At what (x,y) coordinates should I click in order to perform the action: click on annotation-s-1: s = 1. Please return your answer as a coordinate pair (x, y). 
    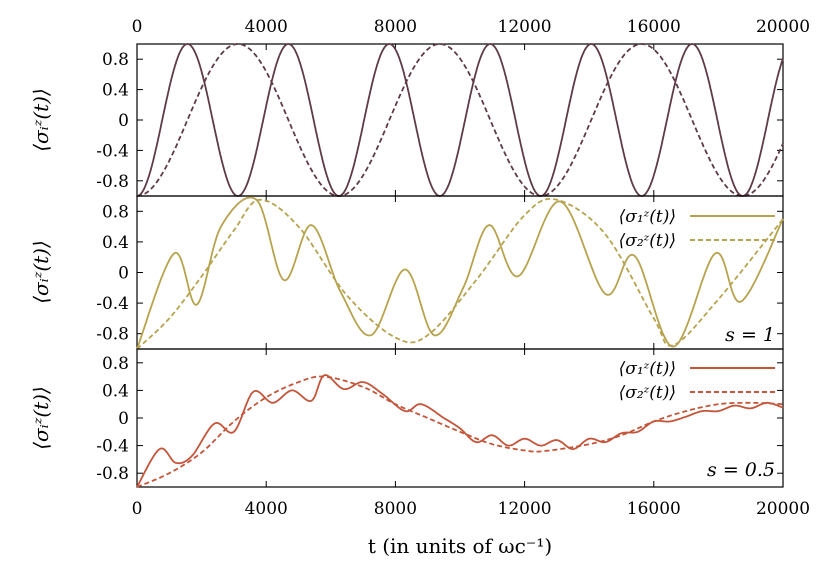
    Looking at the image, I should click on (750, 335).